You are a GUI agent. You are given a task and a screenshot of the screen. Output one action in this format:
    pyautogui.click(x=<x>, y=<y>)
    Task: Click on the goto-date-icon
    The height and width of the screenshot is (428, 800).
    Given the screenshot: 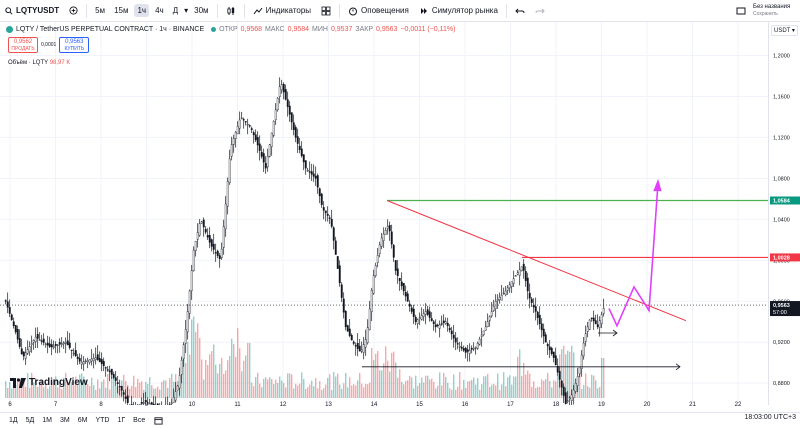 What is the action you would take?
    pyautogui.click(x=158, y=420)
    